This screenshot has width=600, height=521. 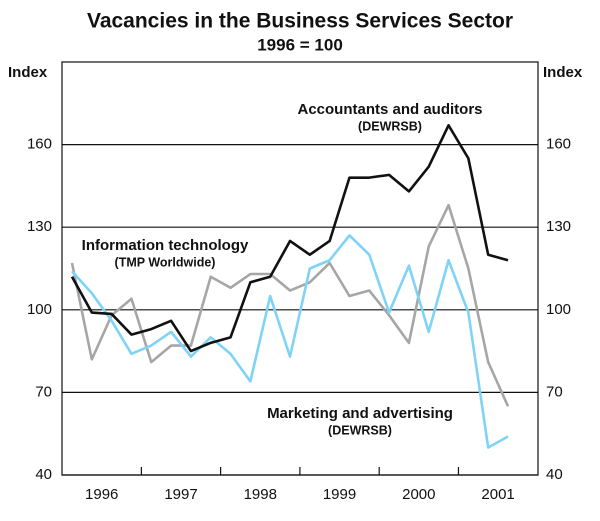 I want to click on x-tick-label: 1997, so click(x=180, y=494).